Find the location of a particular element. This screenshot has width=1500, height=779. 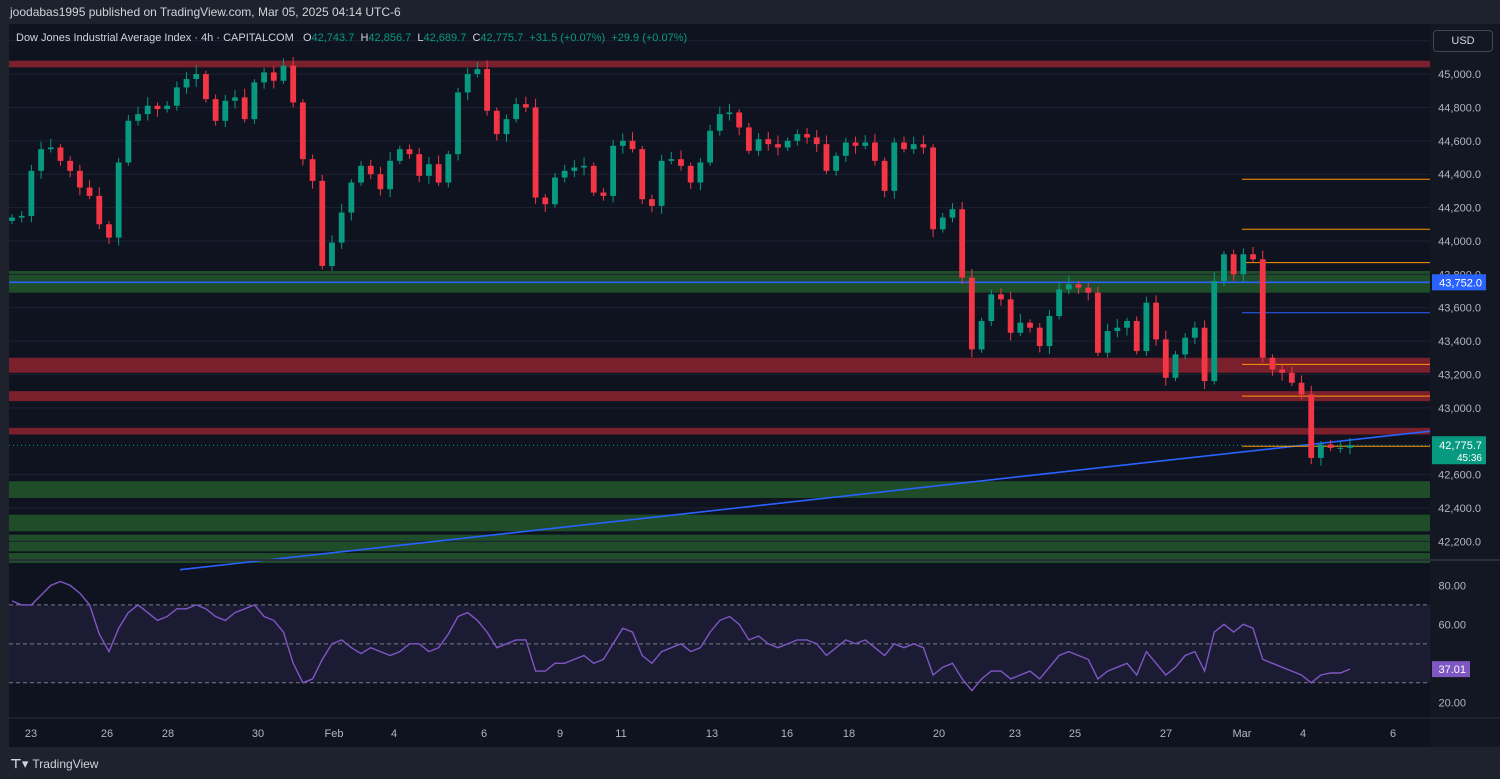

legend-close-label: C is located at coordinates (476, 38).